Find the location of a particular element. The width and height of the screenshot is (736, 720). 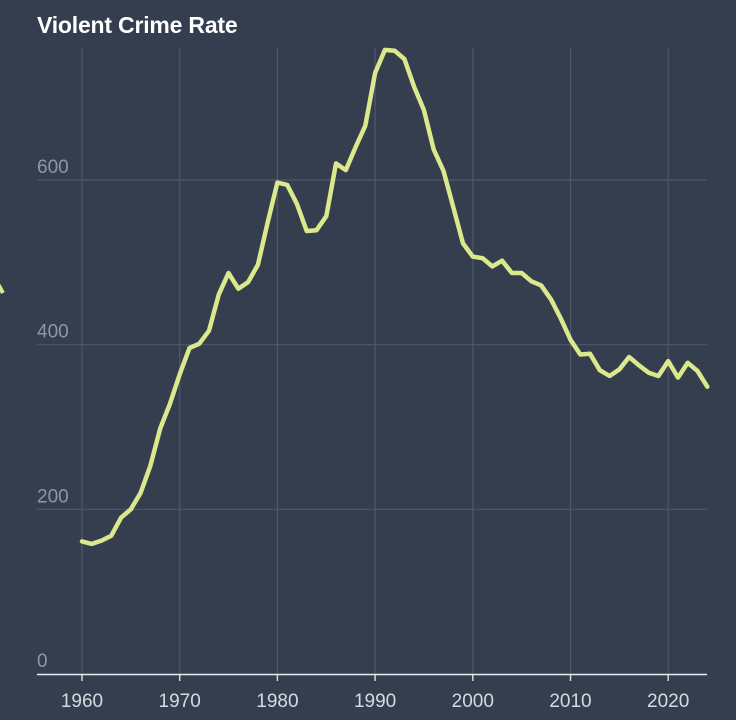

chart-title: Violent Crime Rate is located at coordinates (137, 25).